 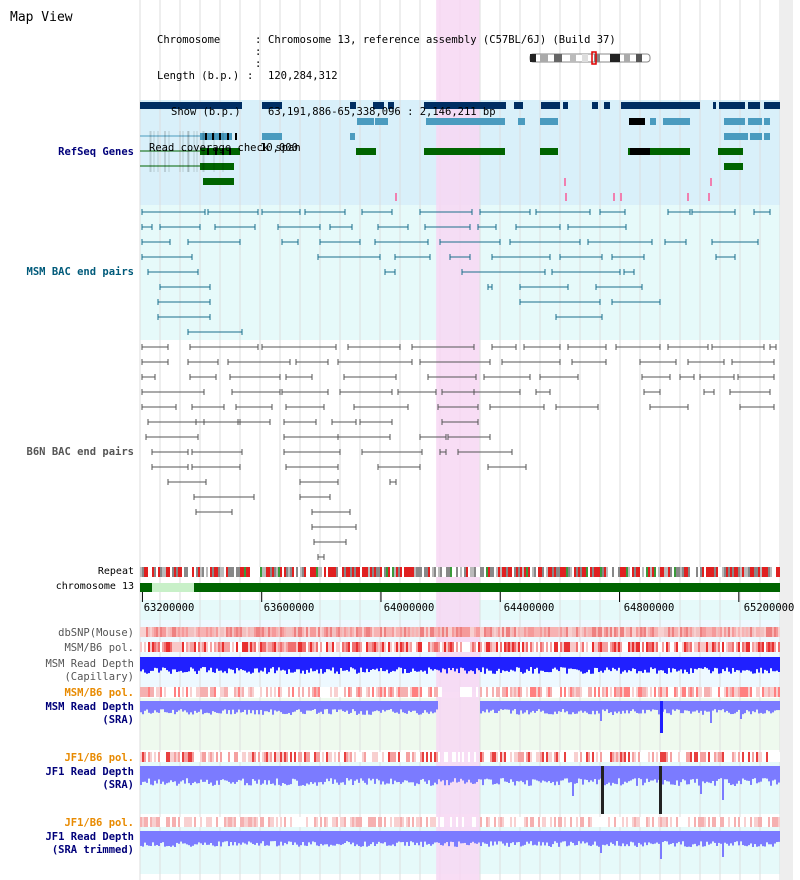 I want to click on track-label-msm-bac: MSM BAC end pairs, so click(x=80, y=272).